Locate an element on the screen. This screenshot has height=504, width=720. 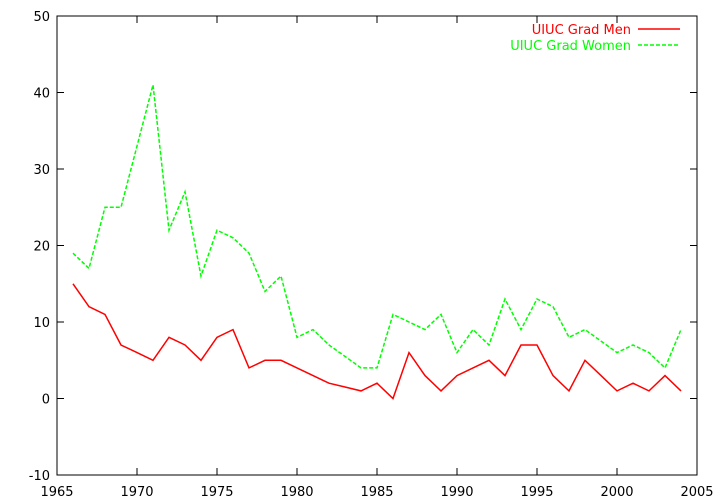
x-tick-label: 1975 is located at coordinates (216, 492).